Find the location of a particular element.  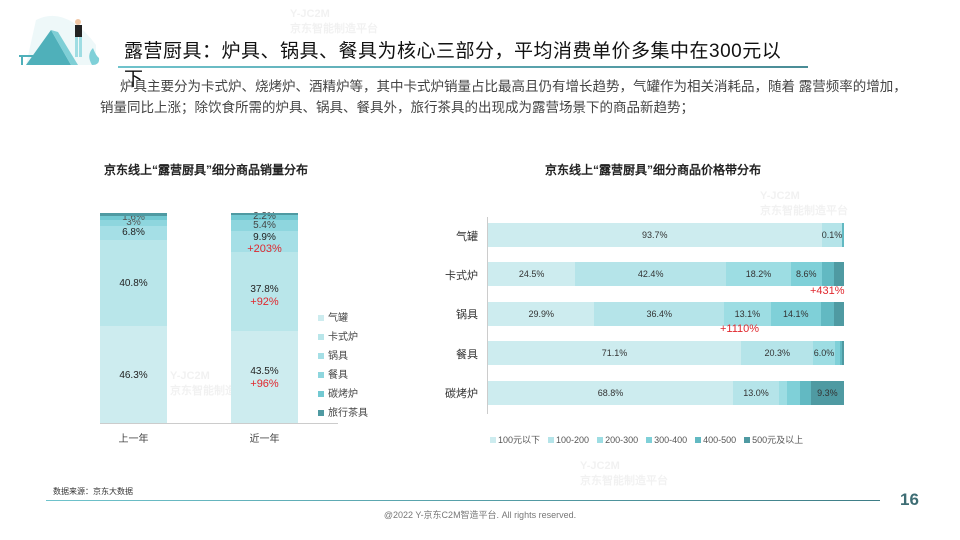

value-label: 6.8% is located at coordinates (133, 232).